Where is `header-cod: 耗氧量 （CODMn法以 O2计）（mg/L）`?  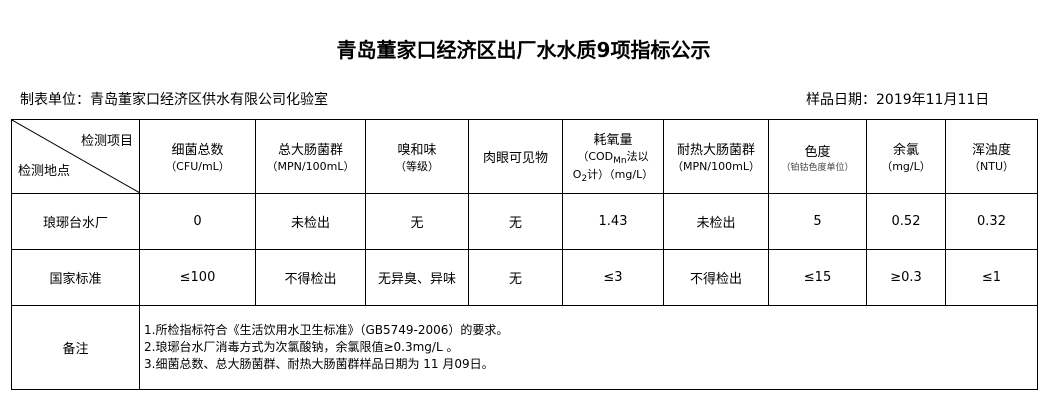 header-cod: 耗氧量 （CODMn法以 O2计）（mg/L） is located at coordinates (613, 156).